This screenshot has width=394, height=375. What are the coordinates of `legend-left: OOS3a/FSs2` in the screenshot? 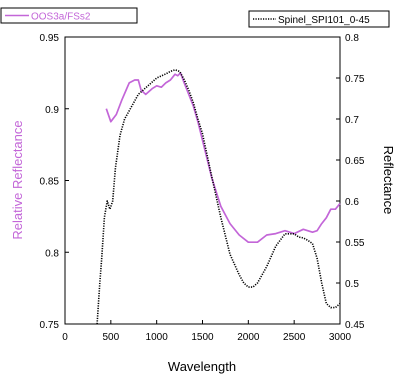 It's located at (69, 15).